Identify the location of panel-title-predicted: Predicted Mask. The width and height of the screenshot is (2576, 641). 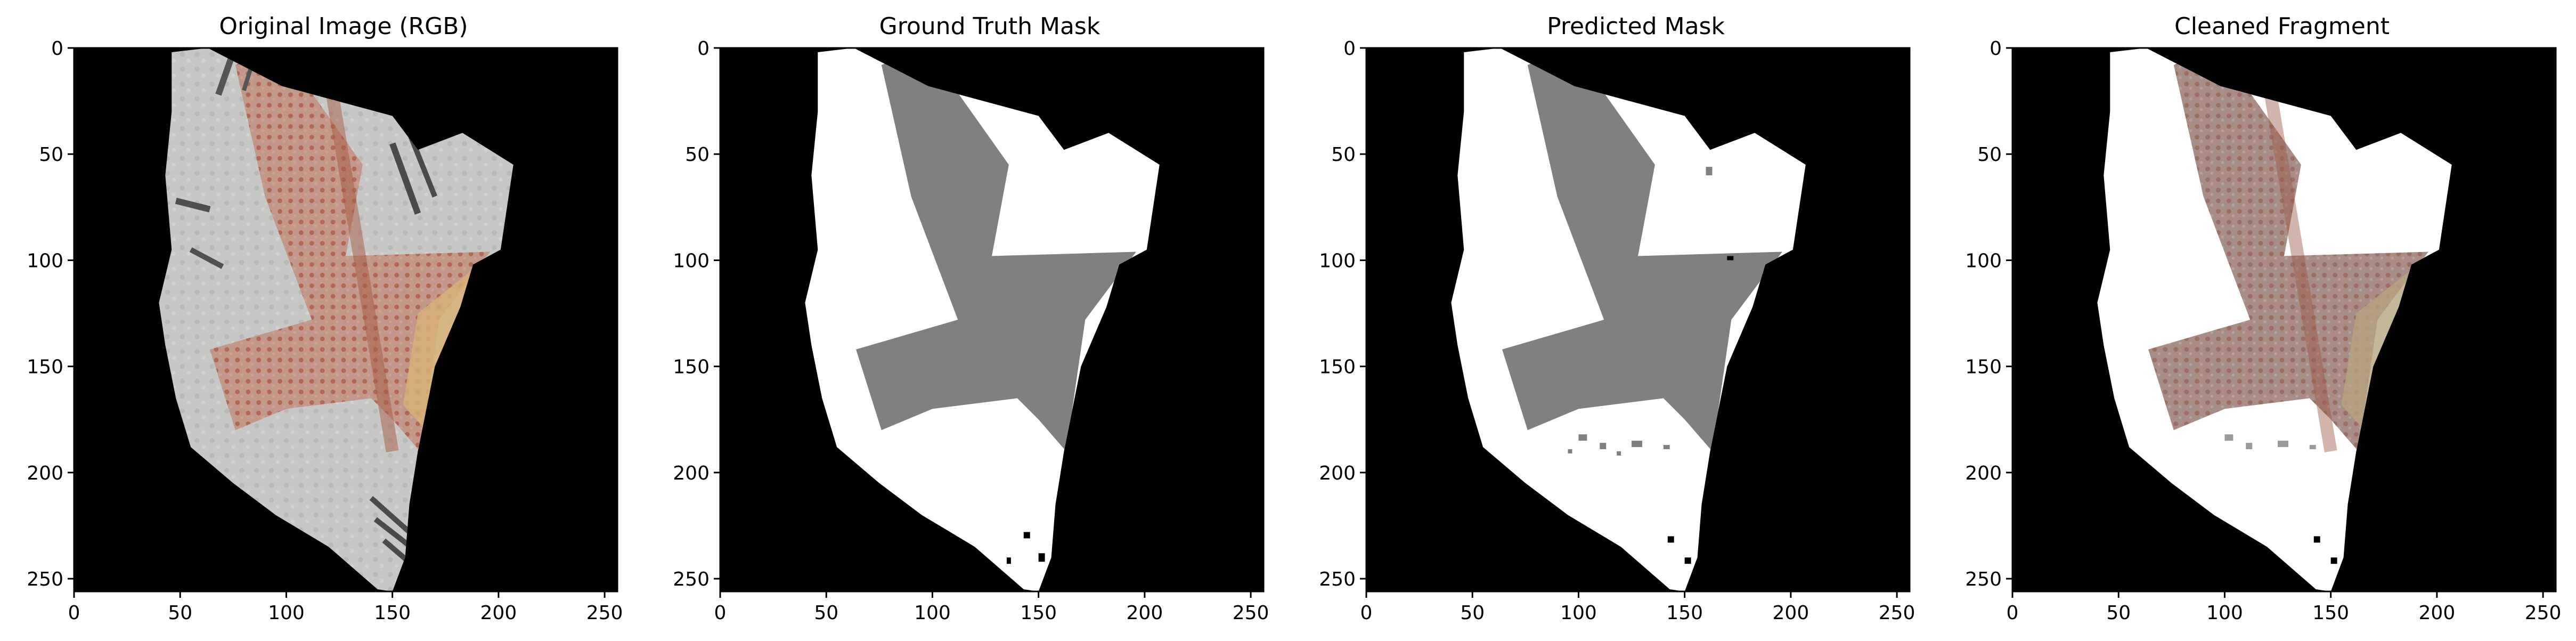
(1636, 27).